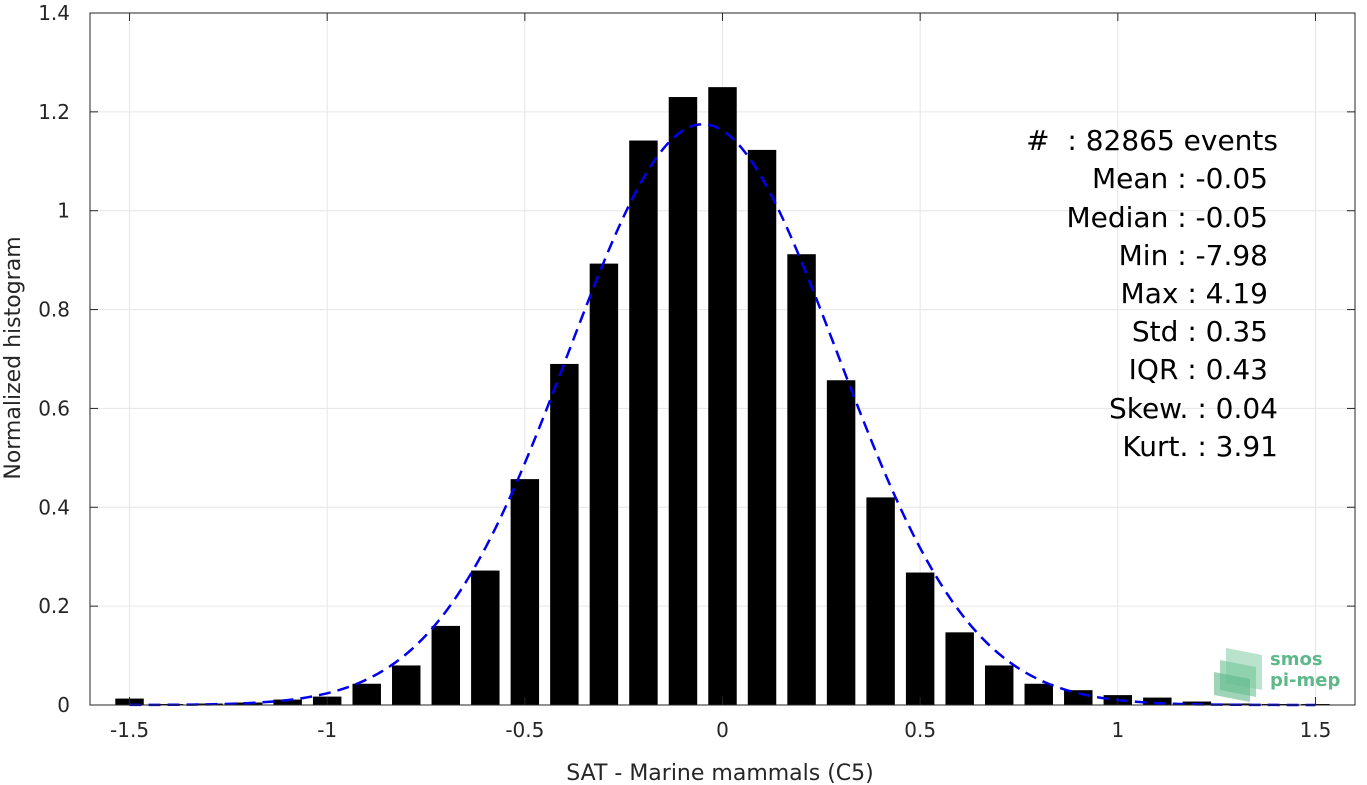 Image resolution: width=1367 pixels, height=785 pixels. Describe the element at coordinates (54, 408) in the screenshot. I see `y-tick-label: 0.6` at that location.